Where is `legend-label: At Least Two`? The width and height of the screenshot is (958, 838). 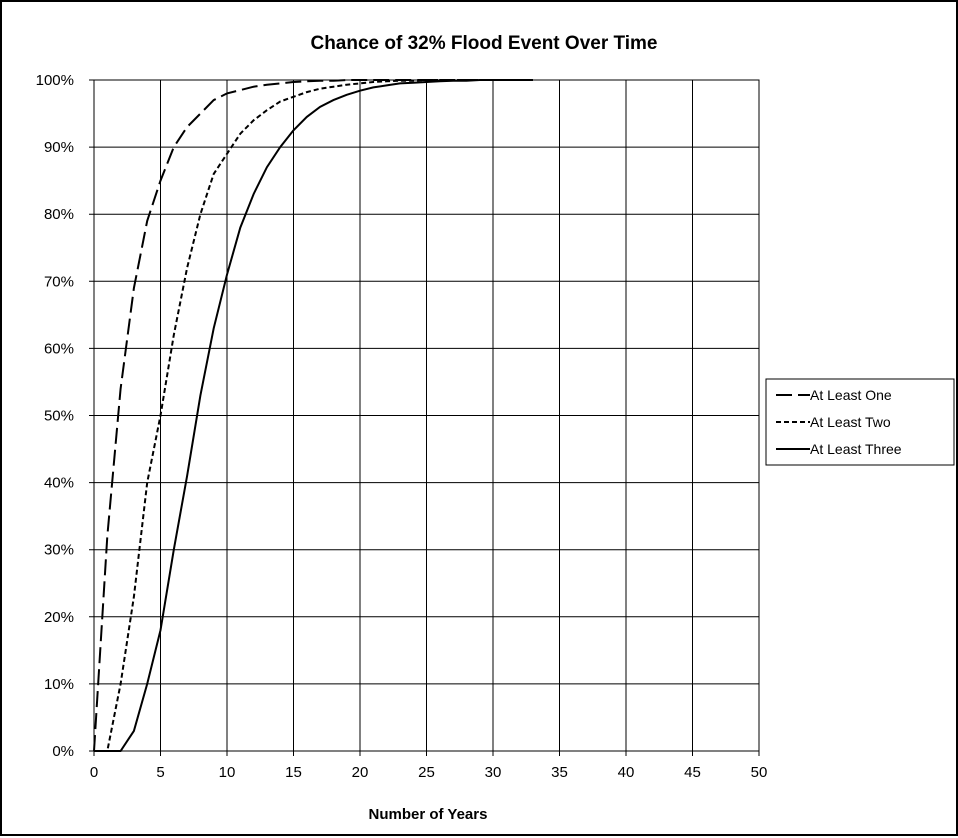 legend-label: At Least Two is located at coordinates (850, 422).